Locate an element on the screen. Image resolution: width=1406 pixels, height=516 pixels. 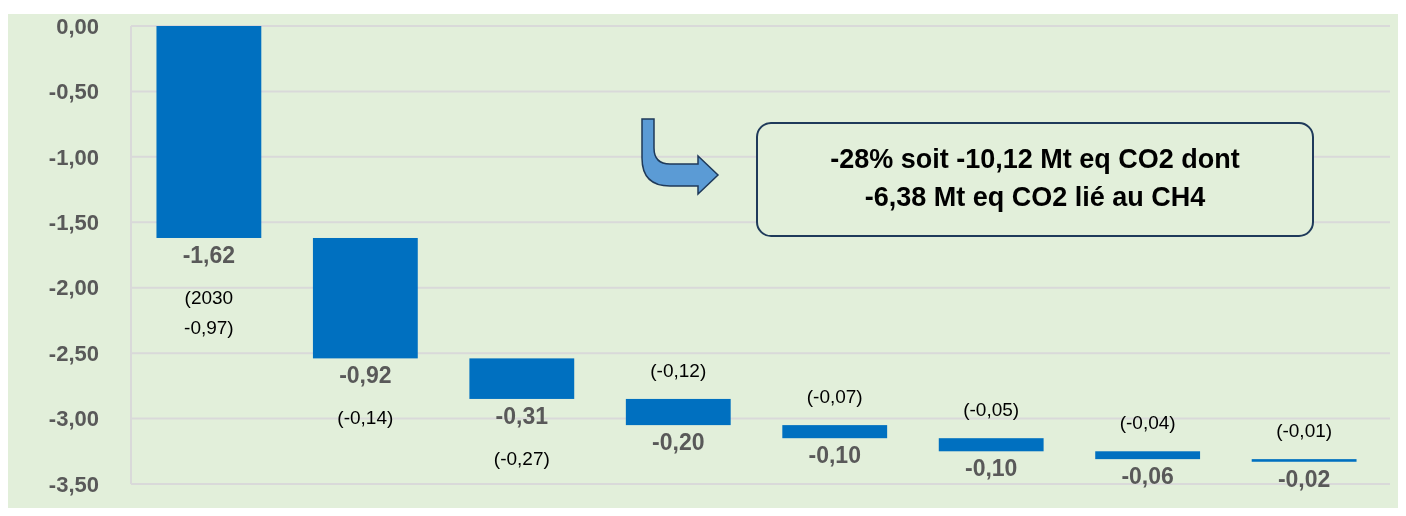
y-tick-label: -3,00 is located at coordinates (73, 419).